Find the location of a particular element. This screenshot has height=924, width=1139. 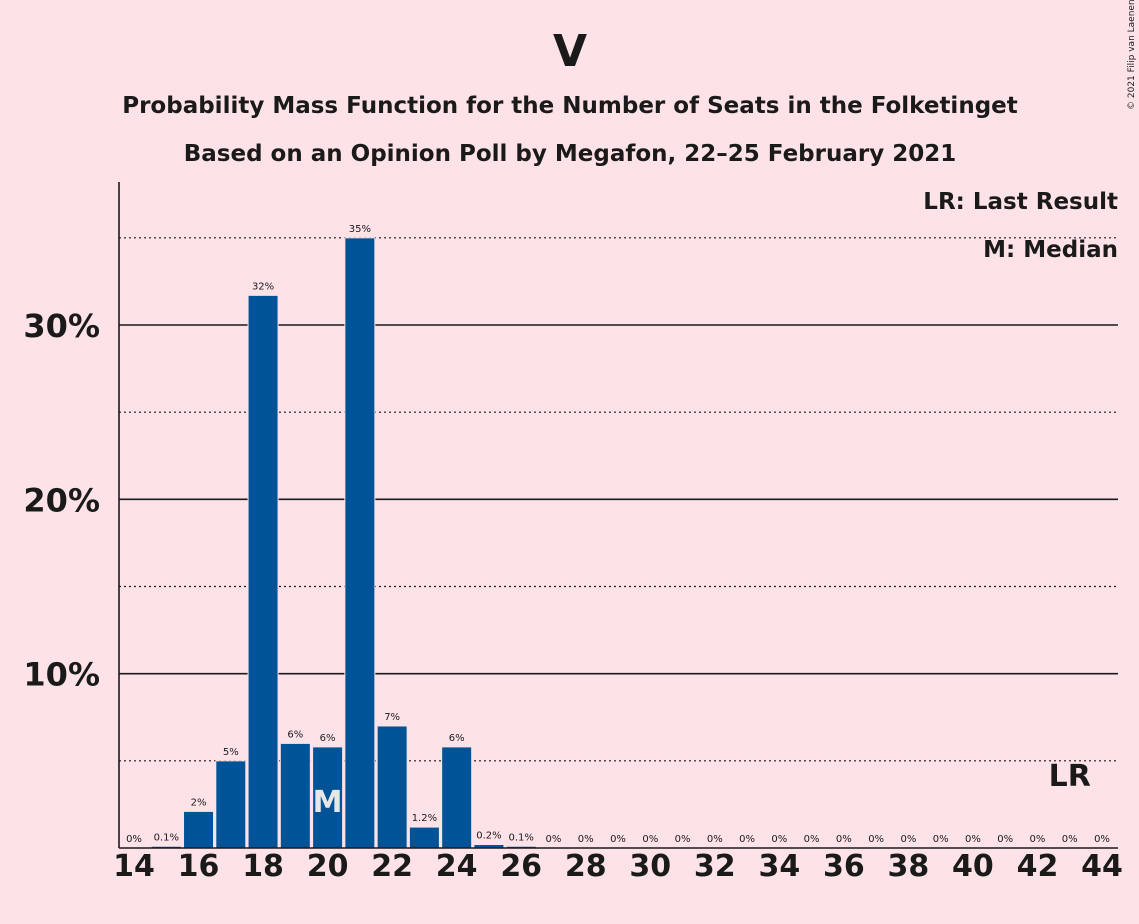

value-label-35: 0% is located at coordinates (812, 839).